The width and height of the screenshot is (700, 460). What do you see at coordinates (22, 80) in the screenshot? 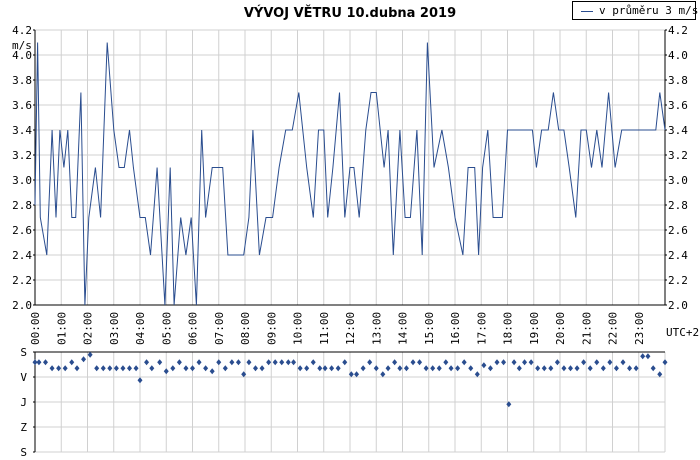
I see `speed-y-tick-left: 3.8` at bounding box center [22, 80].